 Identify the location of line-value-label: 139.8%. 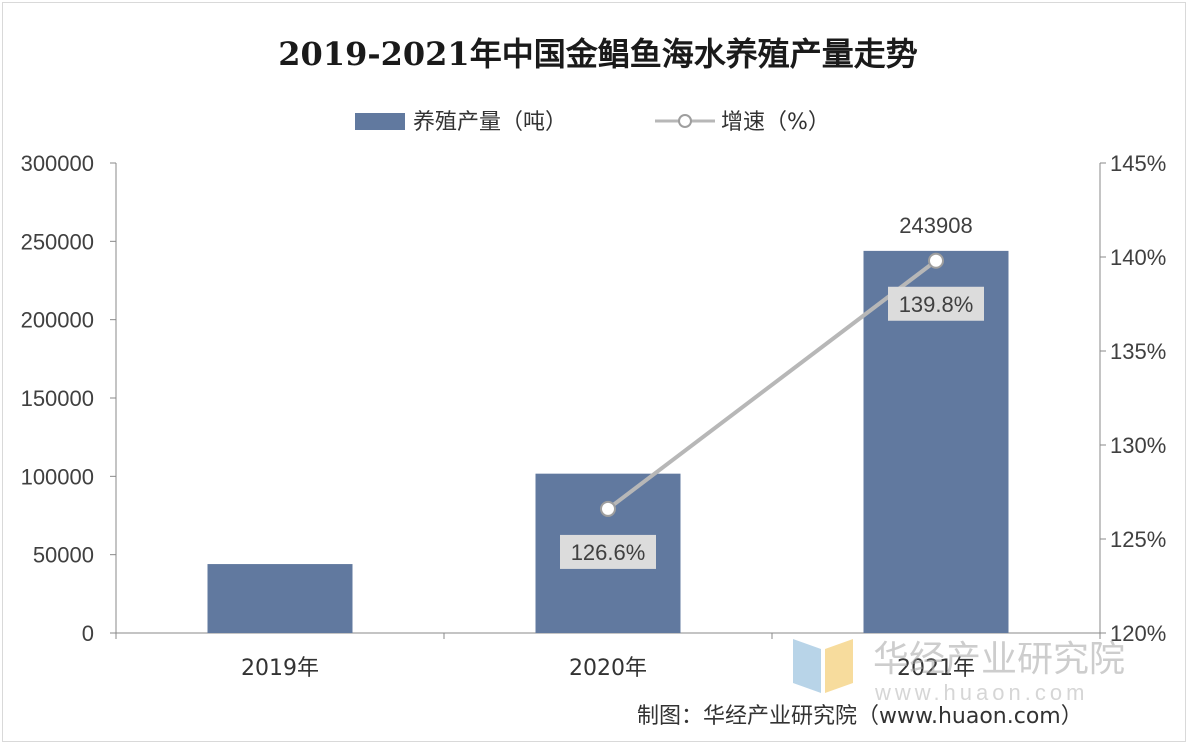
(936, 304).